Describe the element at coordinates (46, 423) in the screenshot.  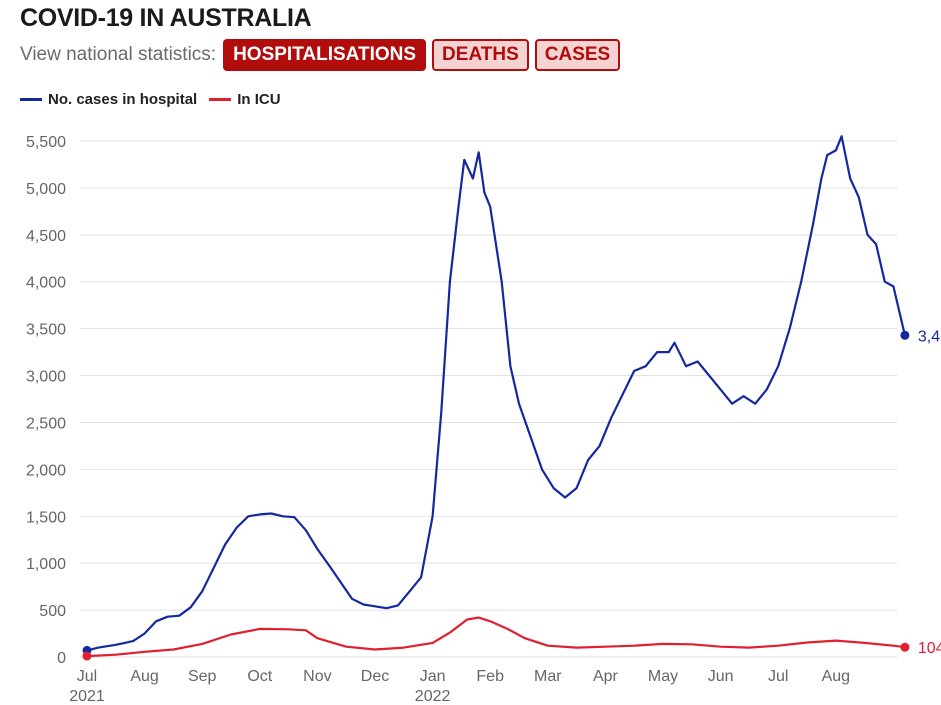
I see `y-tick-label: 2,500` at that location.